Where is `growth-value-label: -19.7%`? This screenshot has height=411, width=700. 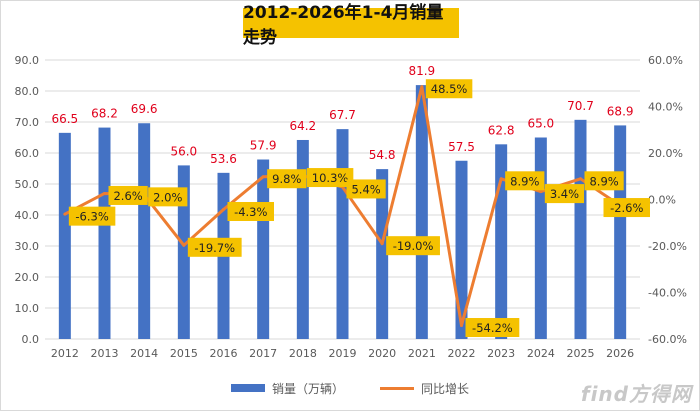 growth-value-label: -19.7% is located at coordinates (214, 248).